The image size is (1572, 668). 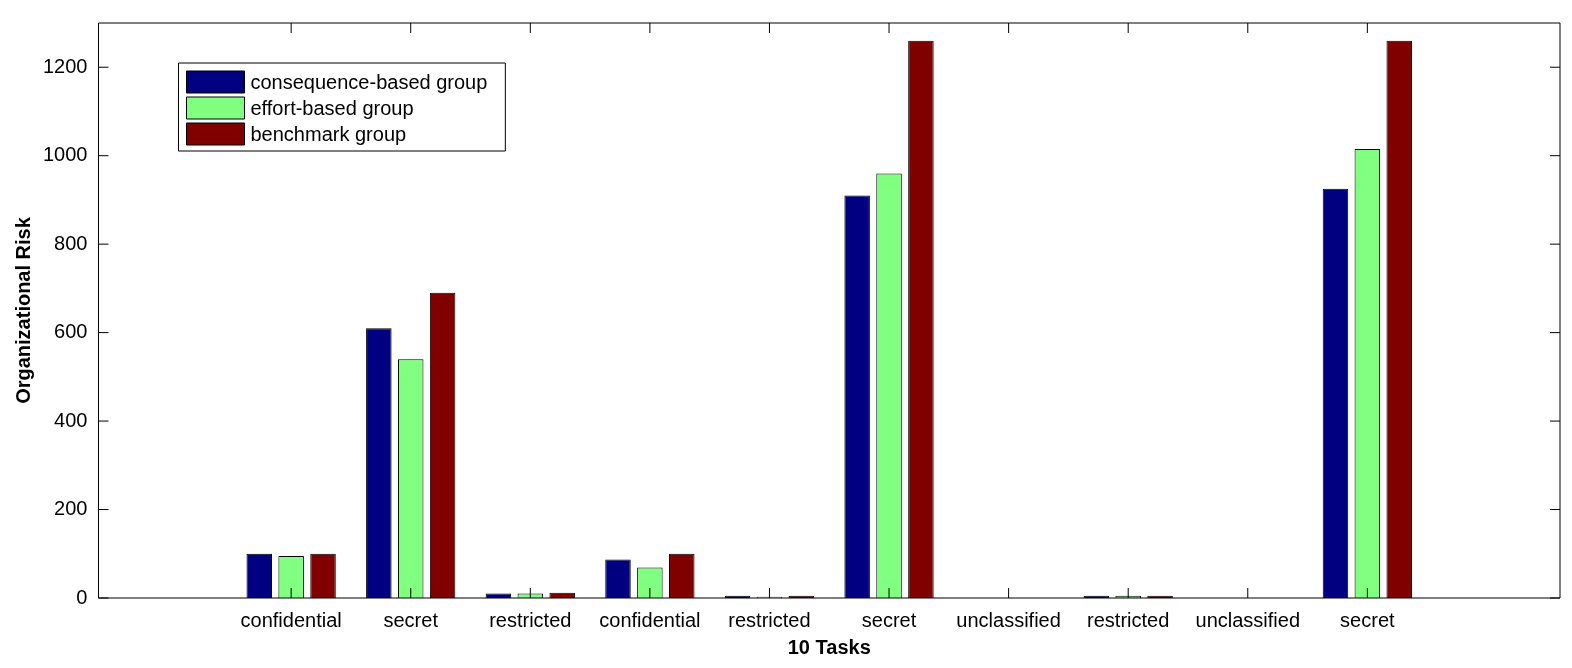 I want to click on legend-label: consequence-based group, so click(x=369, y=81).